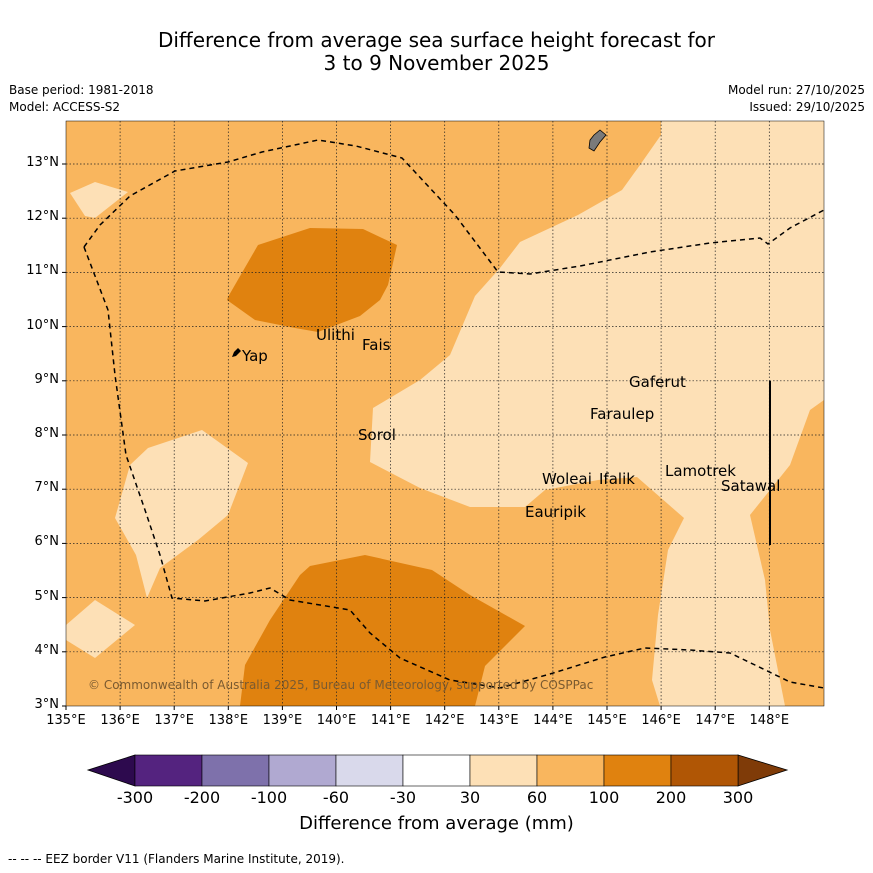  I want to click on fill-30-60-southwest, so click(100, 629).